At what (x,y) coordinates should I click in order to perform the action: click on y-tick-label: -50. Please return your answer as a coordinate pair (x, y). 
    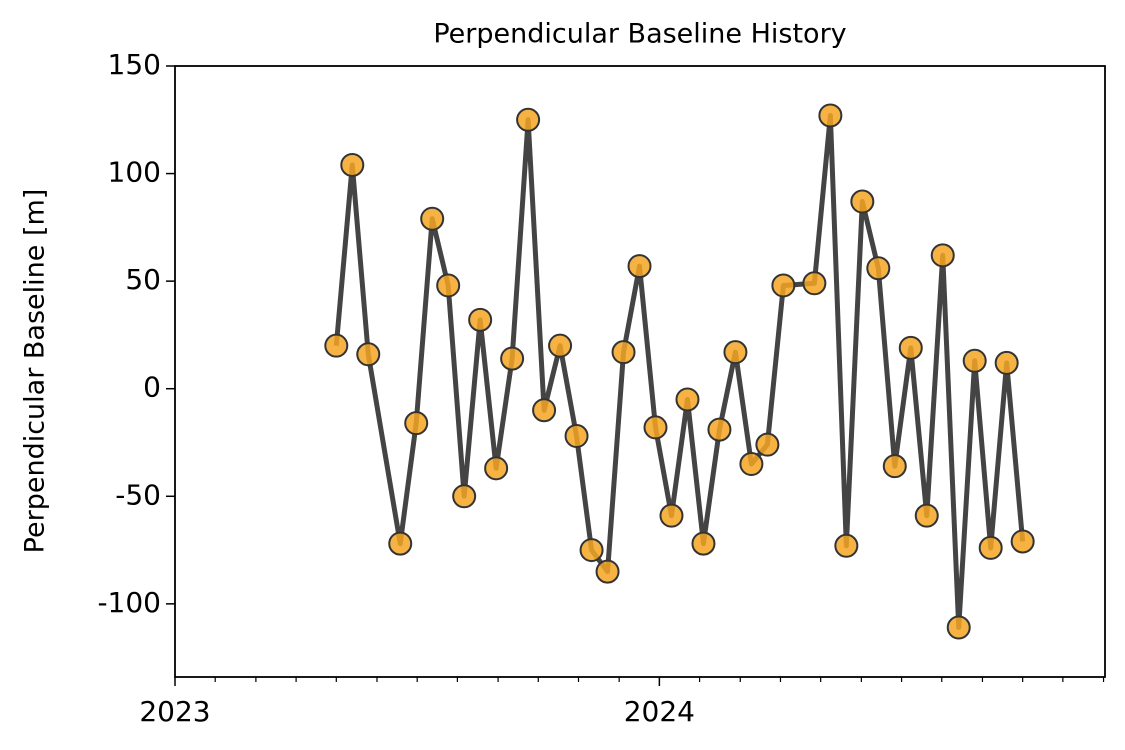
    Looking at the image, I should click on (138, 494).